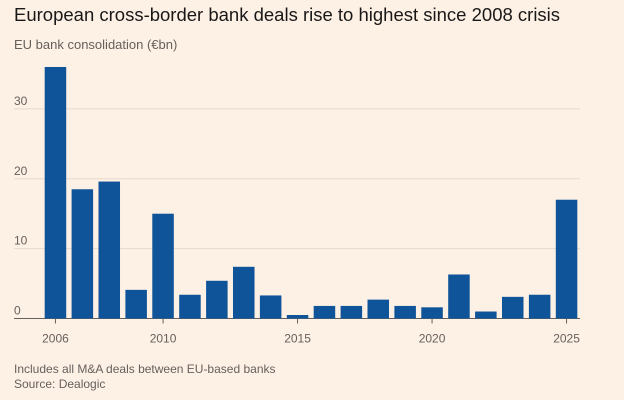 Image resolution: width=624 pixels, height=400 pixels. What do you see at coordinates (270, 307) in the screenshot?
I see `bar-2014` at bounding box center [270, 307].